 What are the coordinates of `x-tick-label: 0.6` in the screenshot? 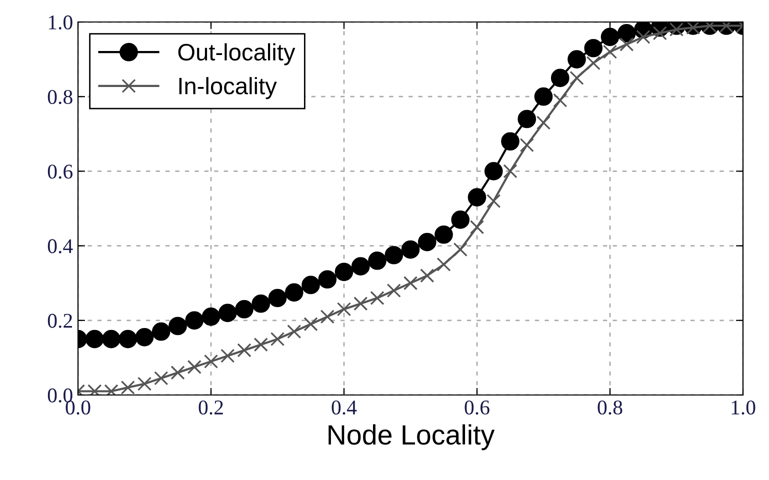 It's located at (477, 407).